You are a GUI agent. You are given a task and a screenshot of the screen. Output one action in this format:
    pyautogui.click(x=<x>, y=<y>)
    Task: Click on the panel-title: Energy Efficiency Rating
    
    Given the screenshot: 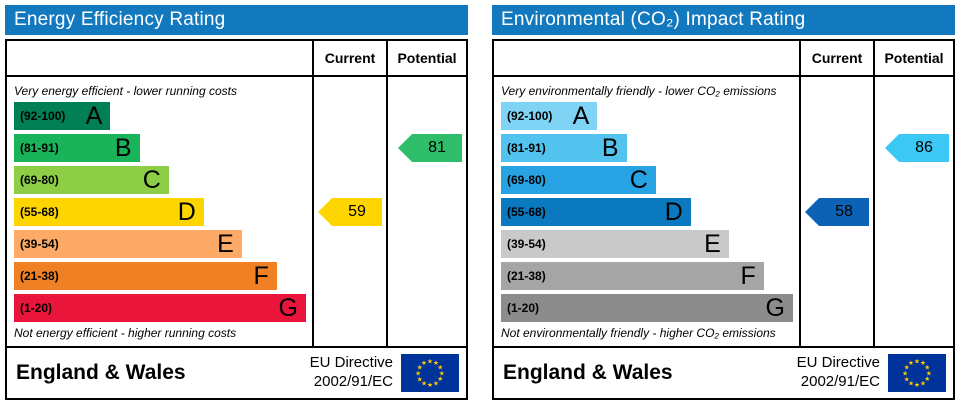 What is the action you would take?
    pyautogui.click(x=236, y=20)
    